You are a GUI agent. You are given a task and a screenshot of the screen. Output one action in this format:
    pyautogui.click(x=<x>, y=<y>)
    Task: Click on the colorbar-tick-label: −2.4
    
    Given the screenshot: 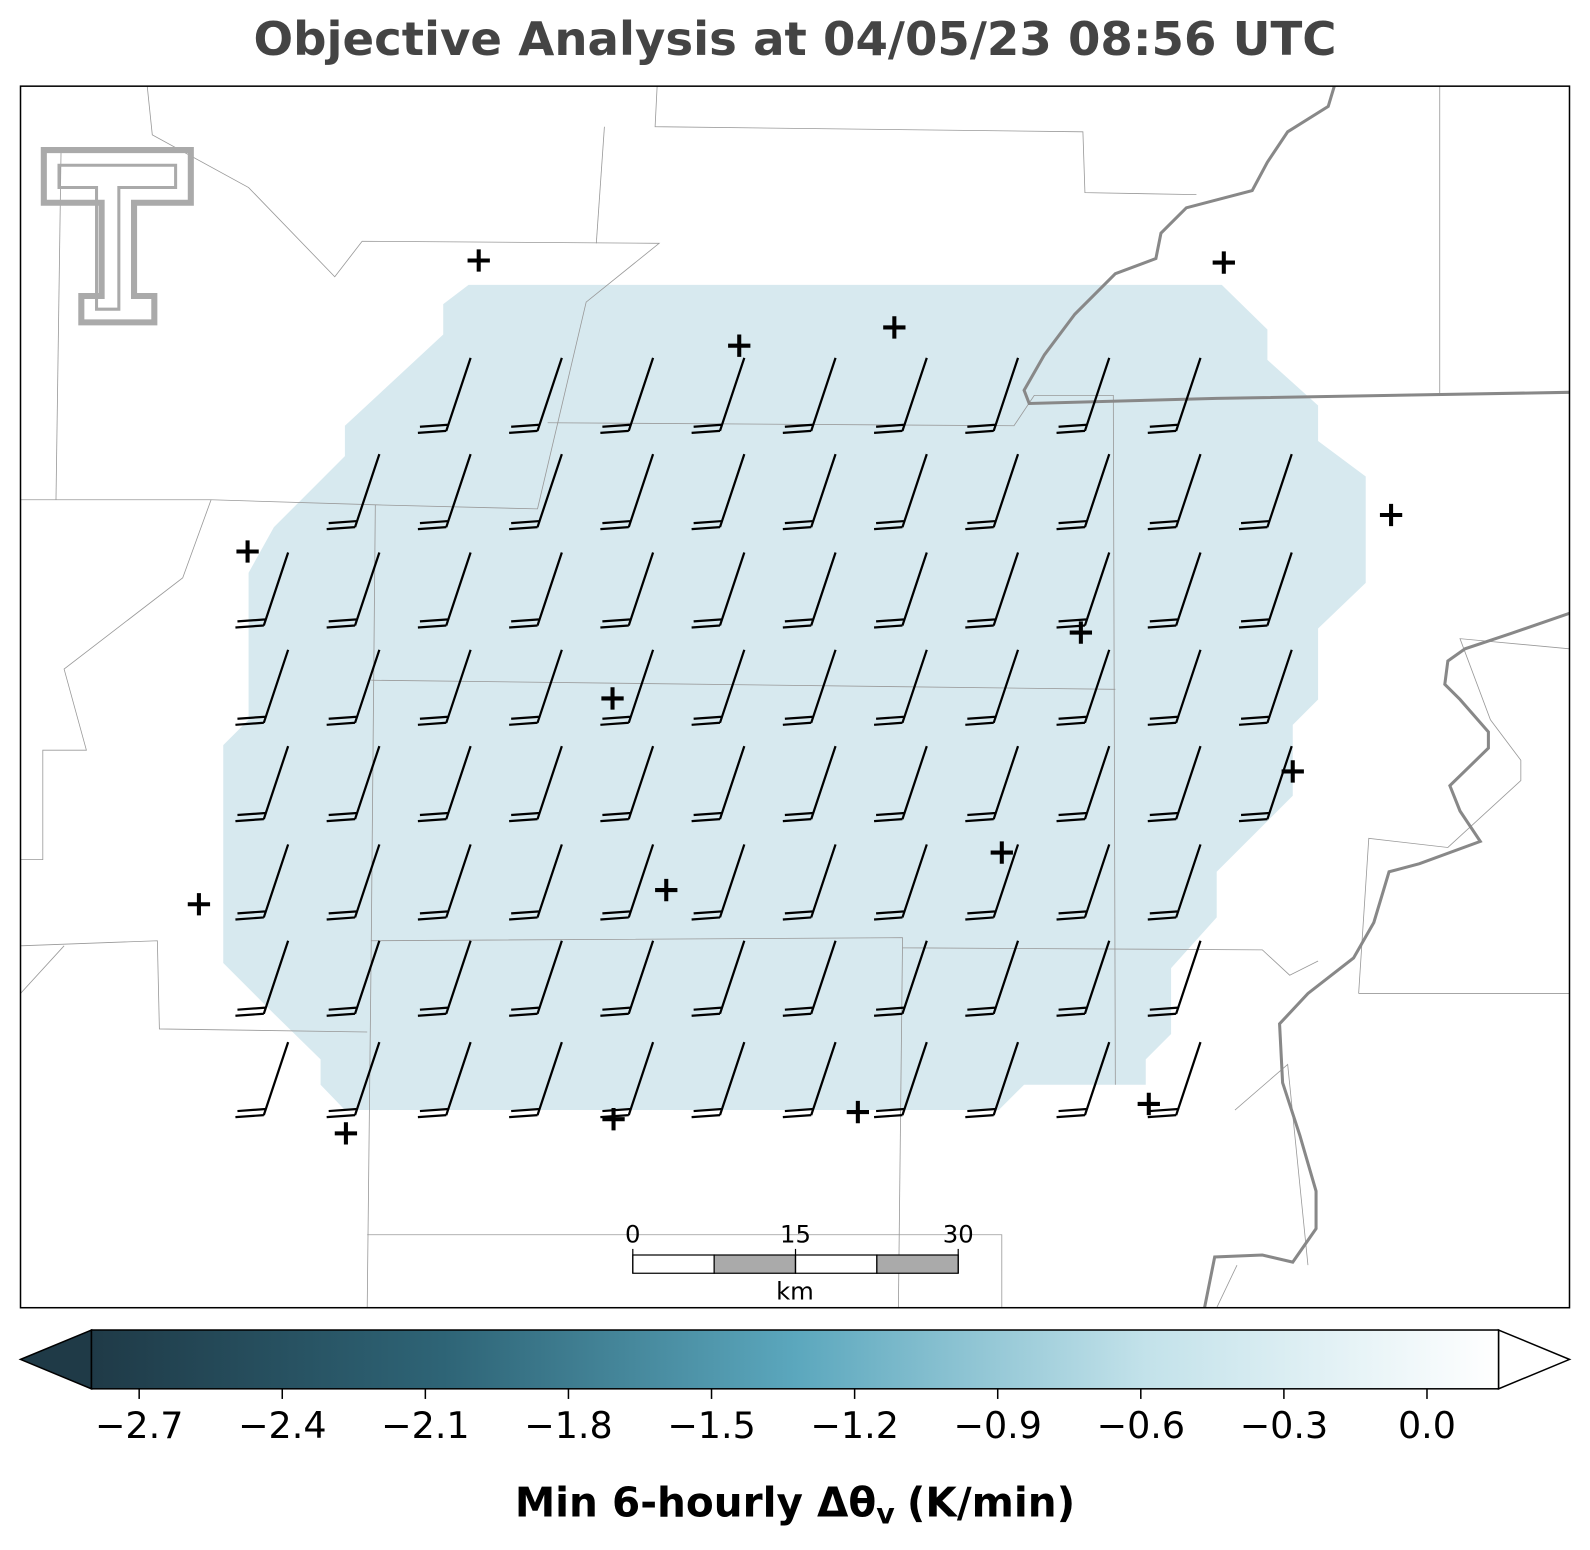 What is the action you would take?
    pyautogui.click(x=282, y=1425)
    